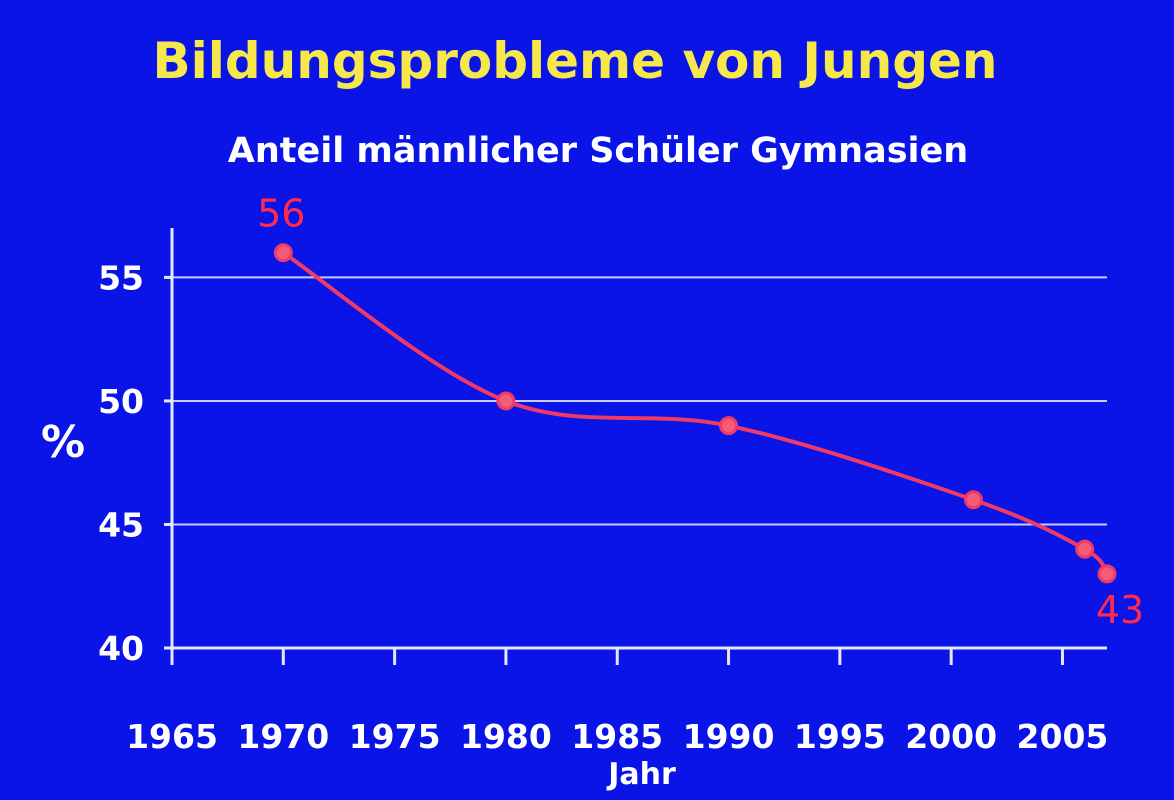 This screenshot has width=1174, height=800. Describe the element at coordinates (840, 736) in the screenshot. I see `x-tick-label: 1995` at that location.